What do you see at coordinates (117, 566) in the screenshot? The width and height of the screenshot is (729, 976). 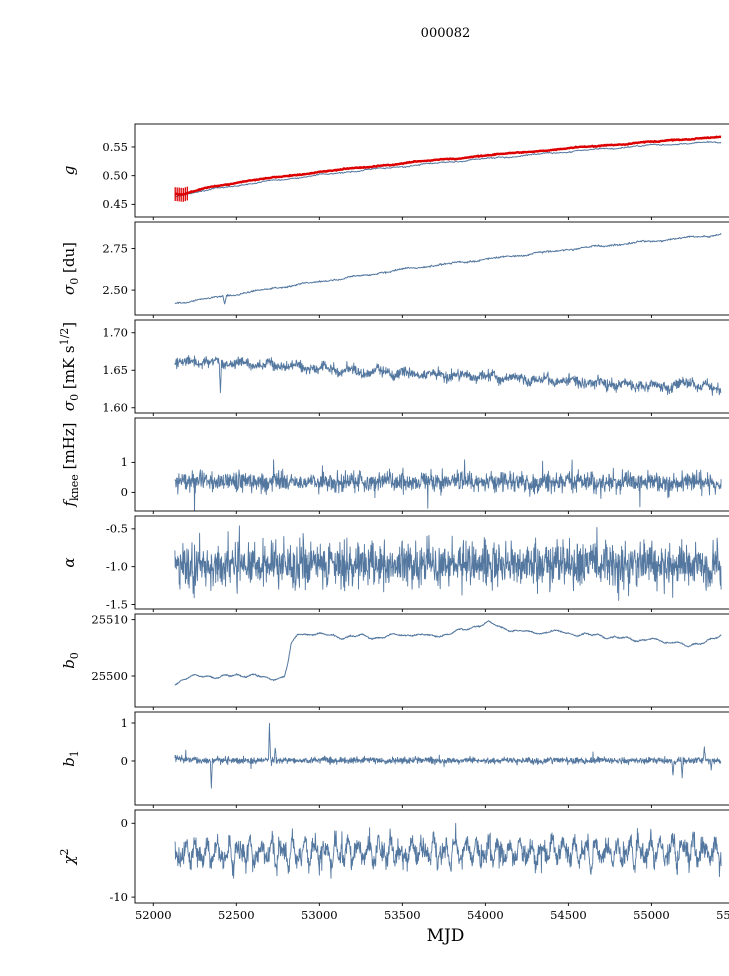 I see `y-tick-label: -1.0` at bounding box center [117, 566].